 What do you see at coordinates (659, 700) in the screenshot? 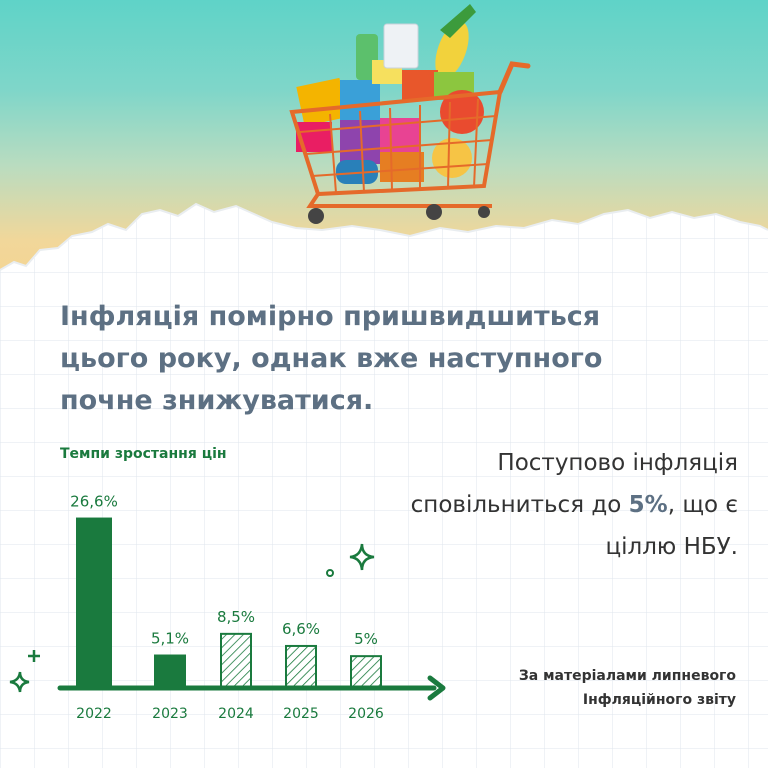
I see `source-line-2: Інфляційного звіту` at bounding box center [659, 700].